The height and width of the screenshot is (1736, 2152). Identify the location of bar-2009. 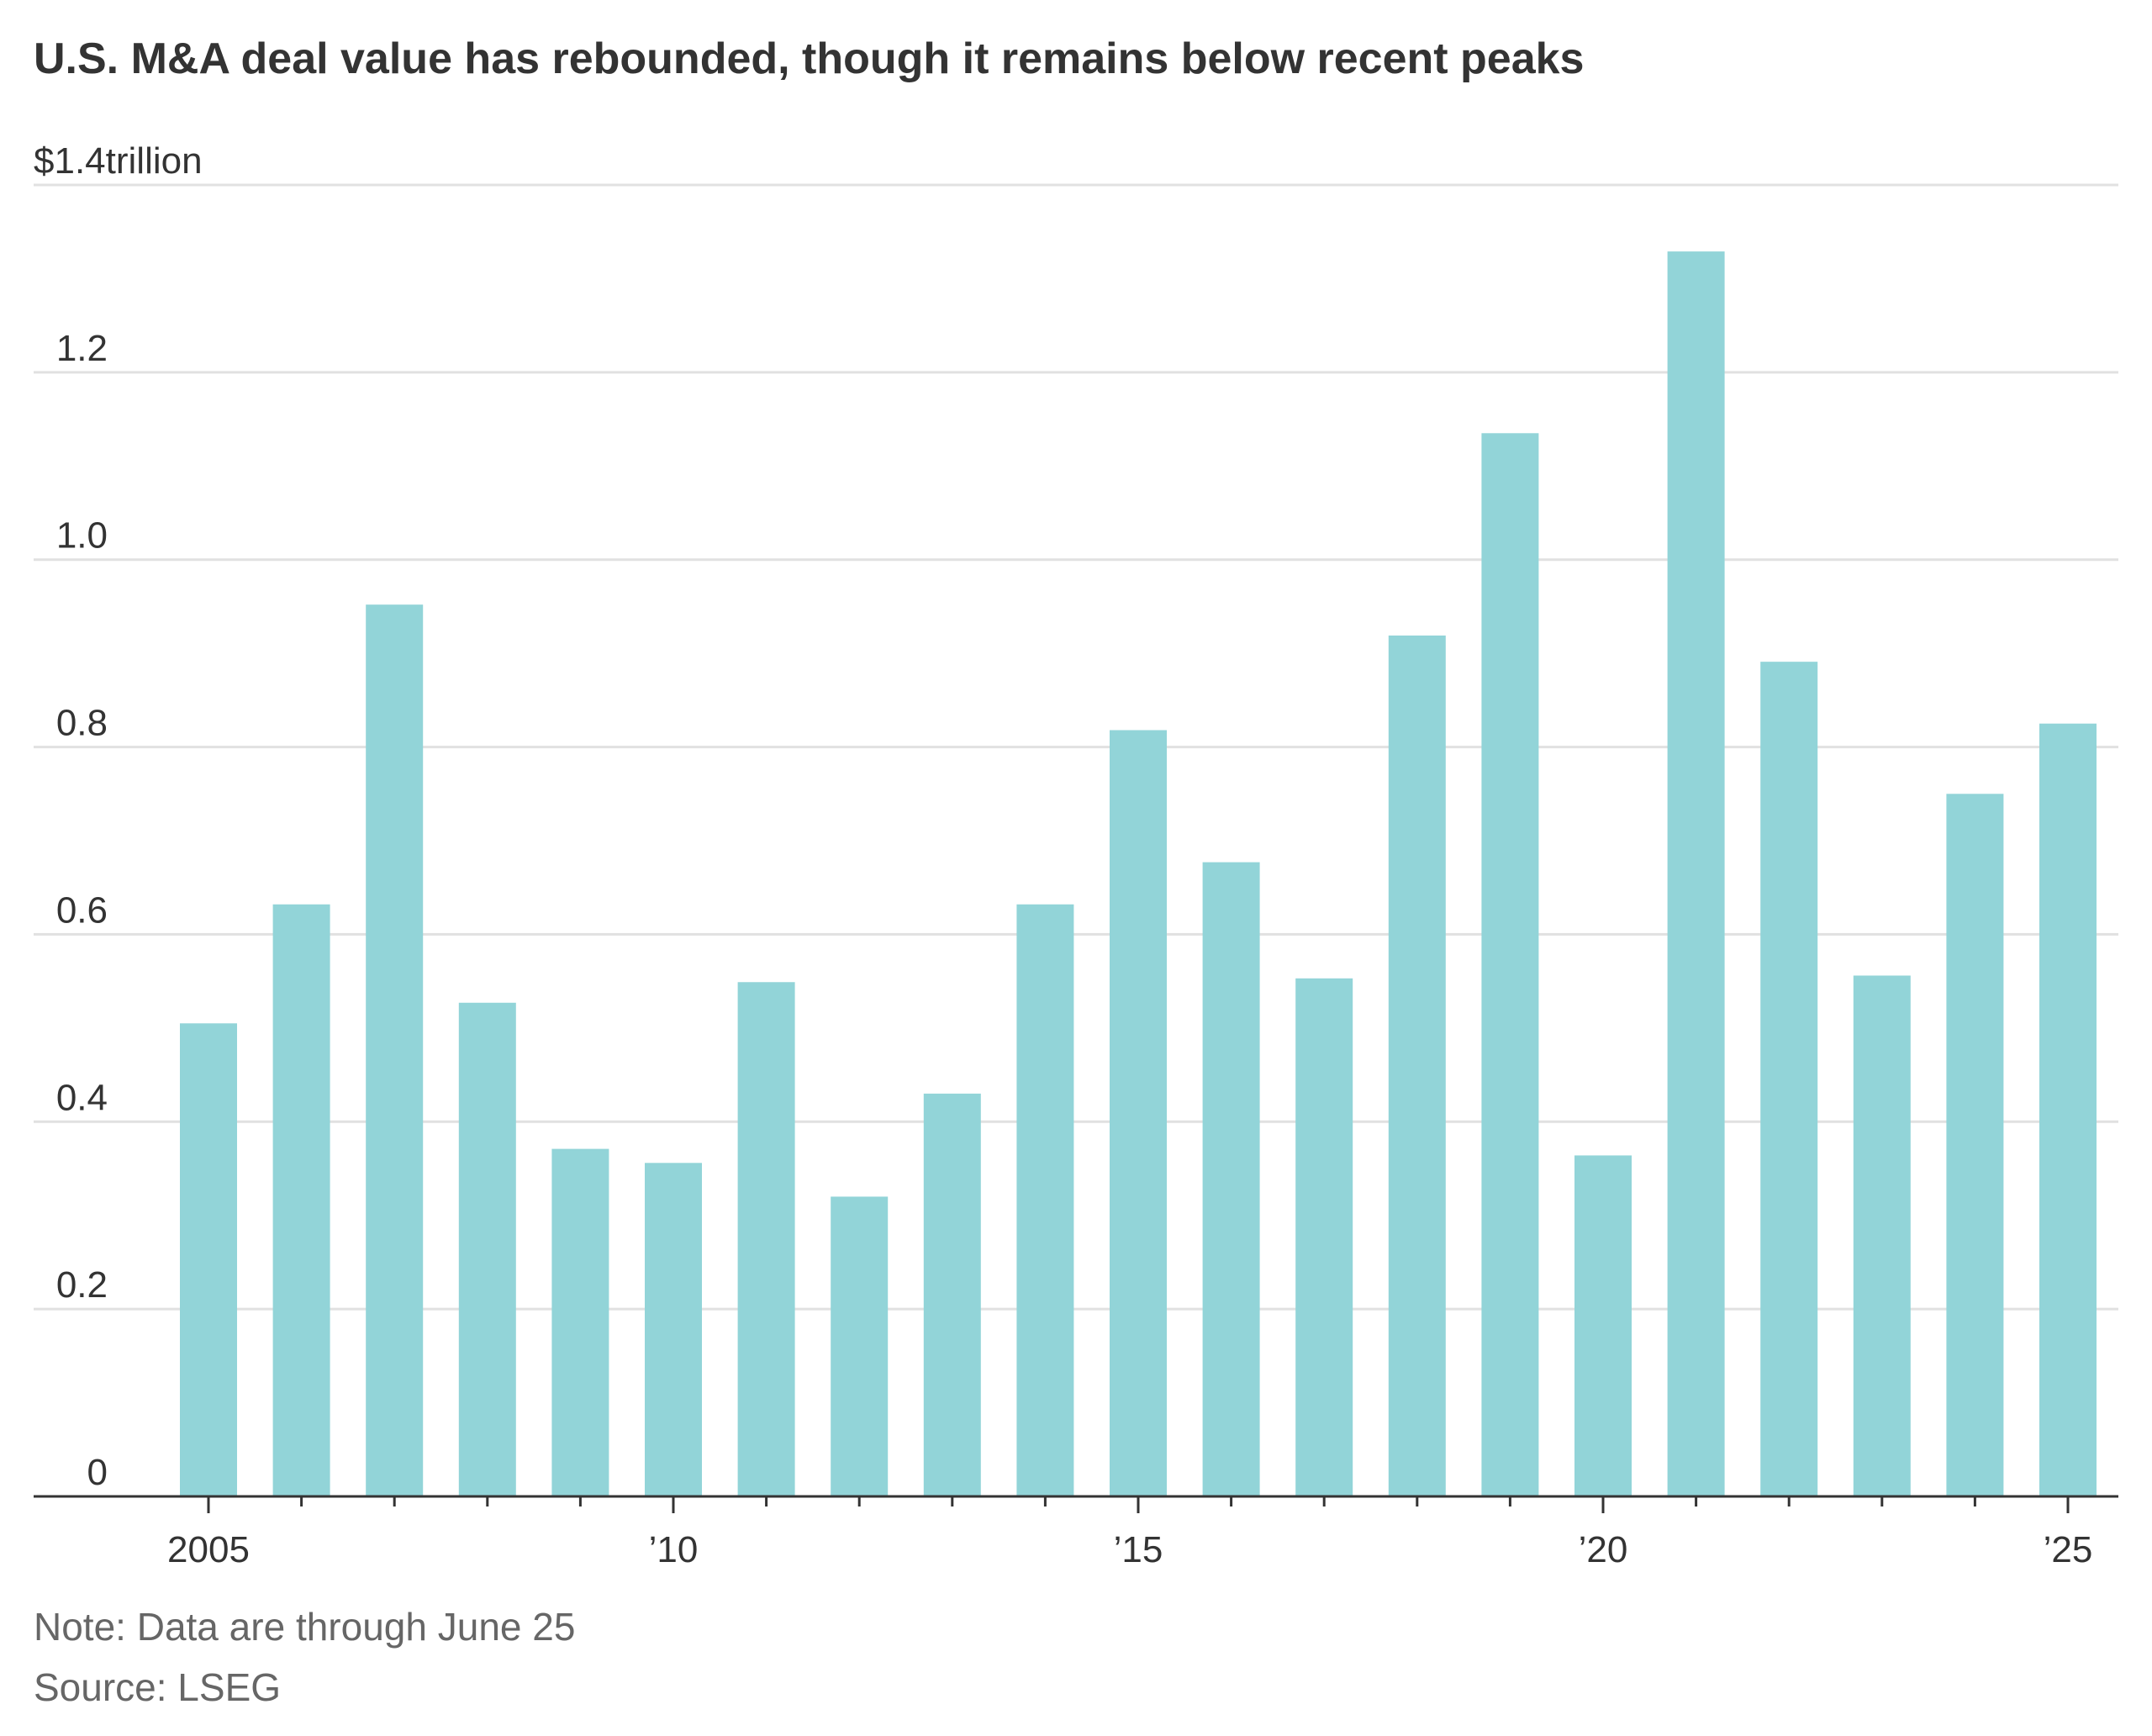
(580, 1322).